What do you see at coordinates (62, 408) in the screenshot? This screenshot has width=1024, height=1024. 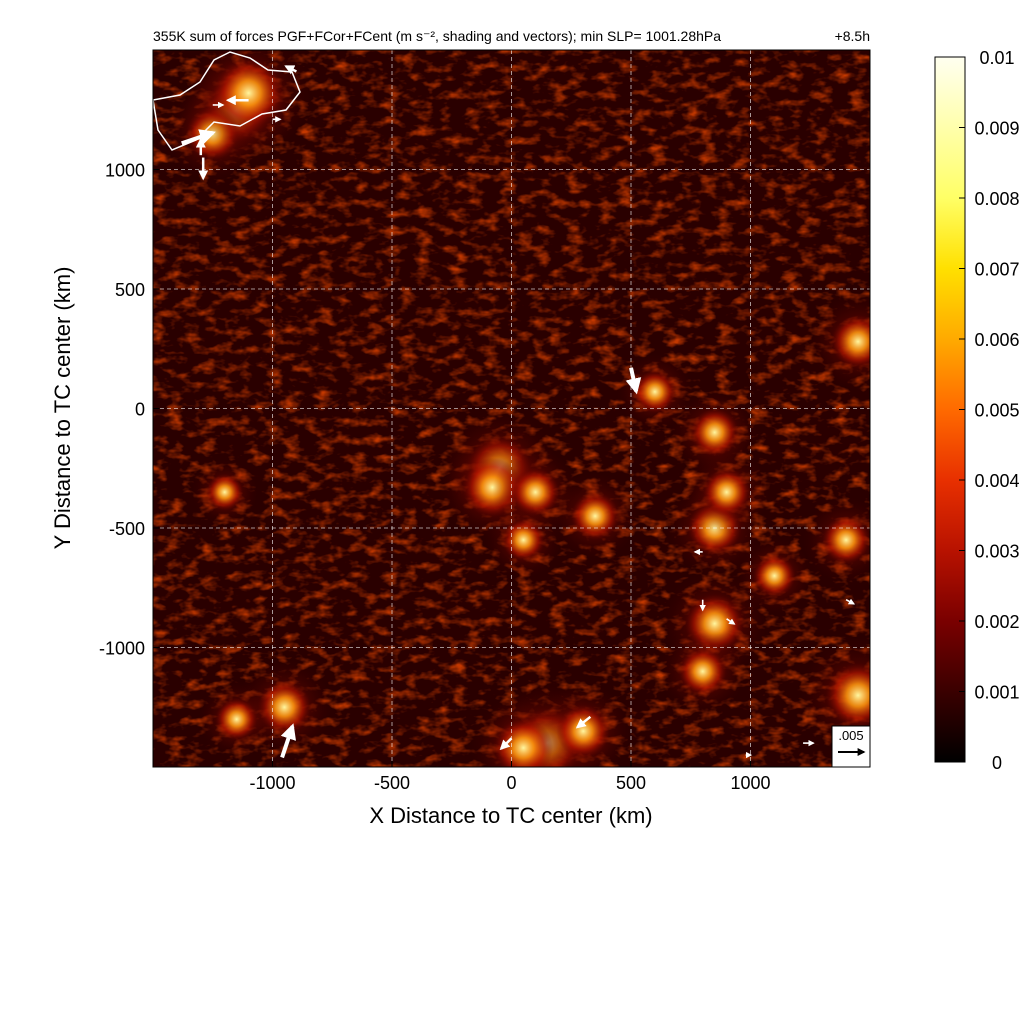 I see `y-axis-label: Y Distance to TC center (km)` at bounding box center [62, 408].